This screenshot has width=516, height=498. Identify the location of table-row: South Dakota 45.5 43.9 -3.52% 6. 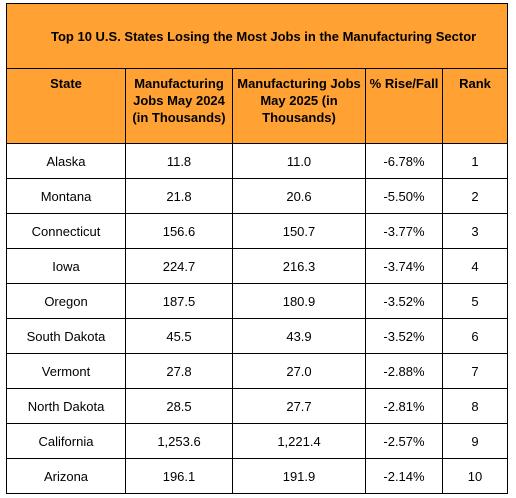
(257, 336).